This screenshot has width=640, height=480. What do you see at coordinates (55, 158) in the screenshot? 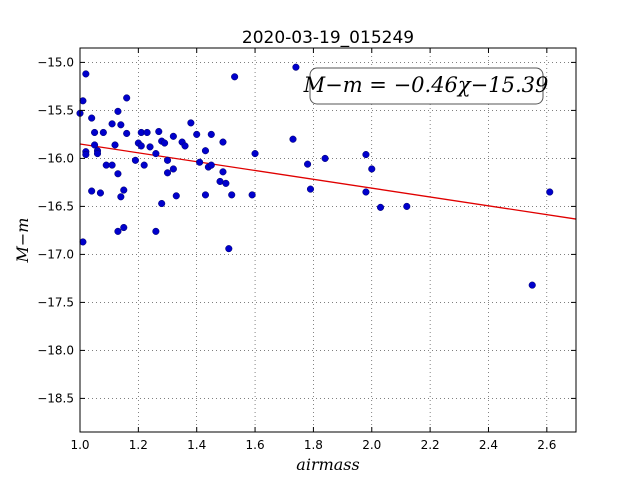
I see `y-tick-label: −16.0` at bounding box center [55, 158].